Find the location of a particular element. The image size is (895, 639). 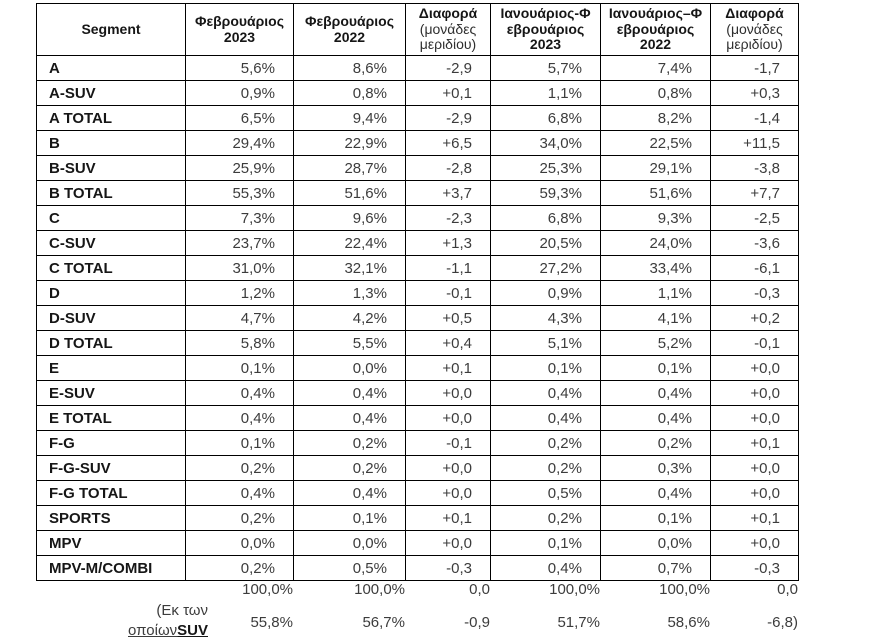

table-row: D TOTAL 5,8% 5,5% +0,4 5,1% 5,2% -0,1 is located at coordinates (417, 343).